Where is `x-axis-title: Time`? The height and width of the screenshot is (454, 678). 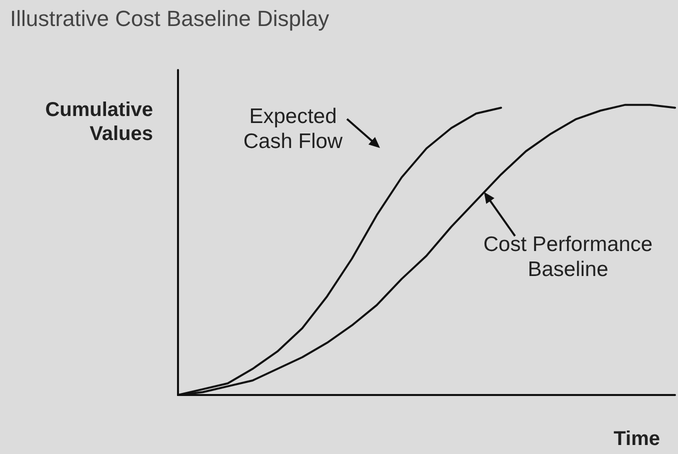 x-axis-title: Time is located at coordinates (637, 439).